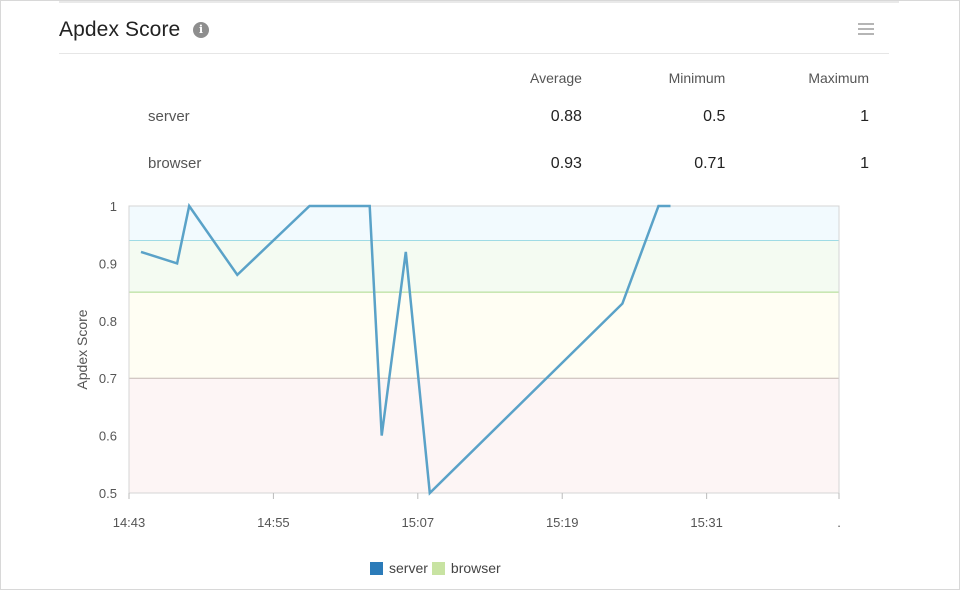 This screenshot has height=596, width=960. What do you see at coordinates (474, 34) in the screenshot?
I see `panel-header: Apdex Score i` at bounding box center [474, 34].